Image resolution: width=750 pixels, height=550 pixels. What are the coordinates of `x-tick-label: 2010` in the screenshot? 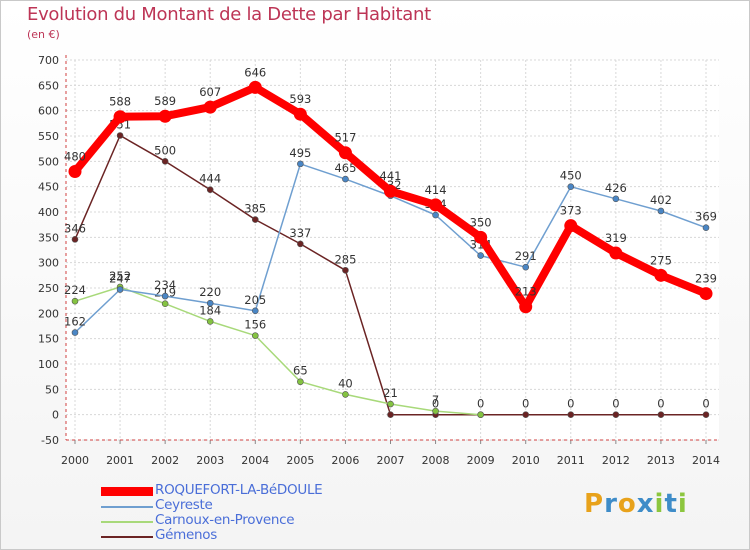 It's located at (526, 460).